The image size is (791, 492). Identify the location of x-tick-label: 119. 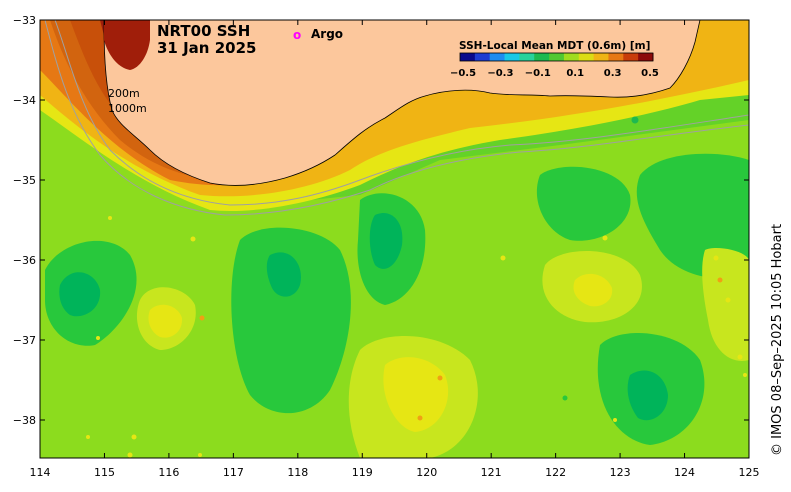
(362, 472).